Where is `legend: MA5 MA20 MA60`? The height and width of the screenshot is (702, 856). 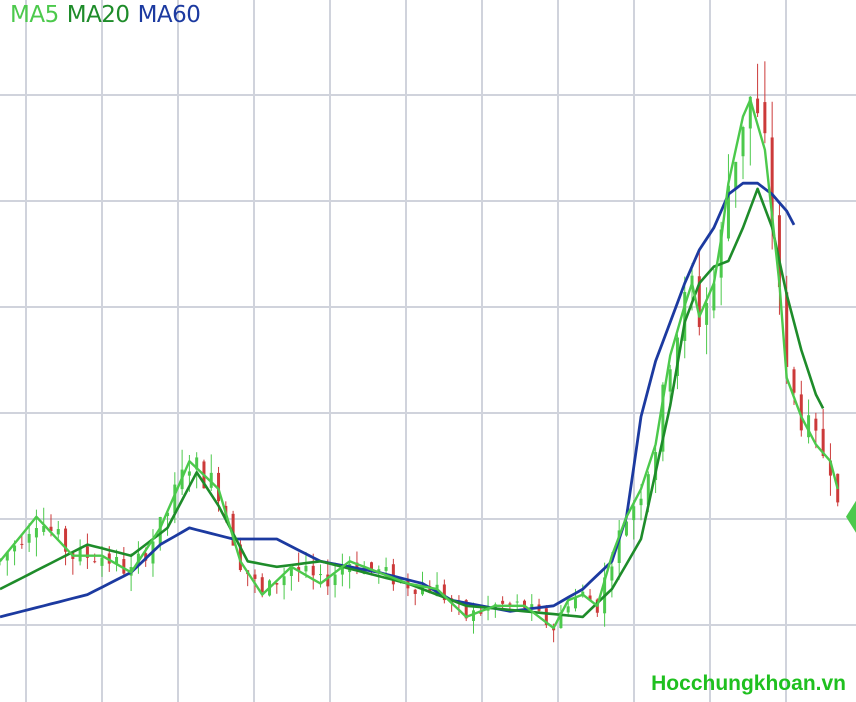 legend: MA5 MA20 MA60 is located at coordinates (109, 15).